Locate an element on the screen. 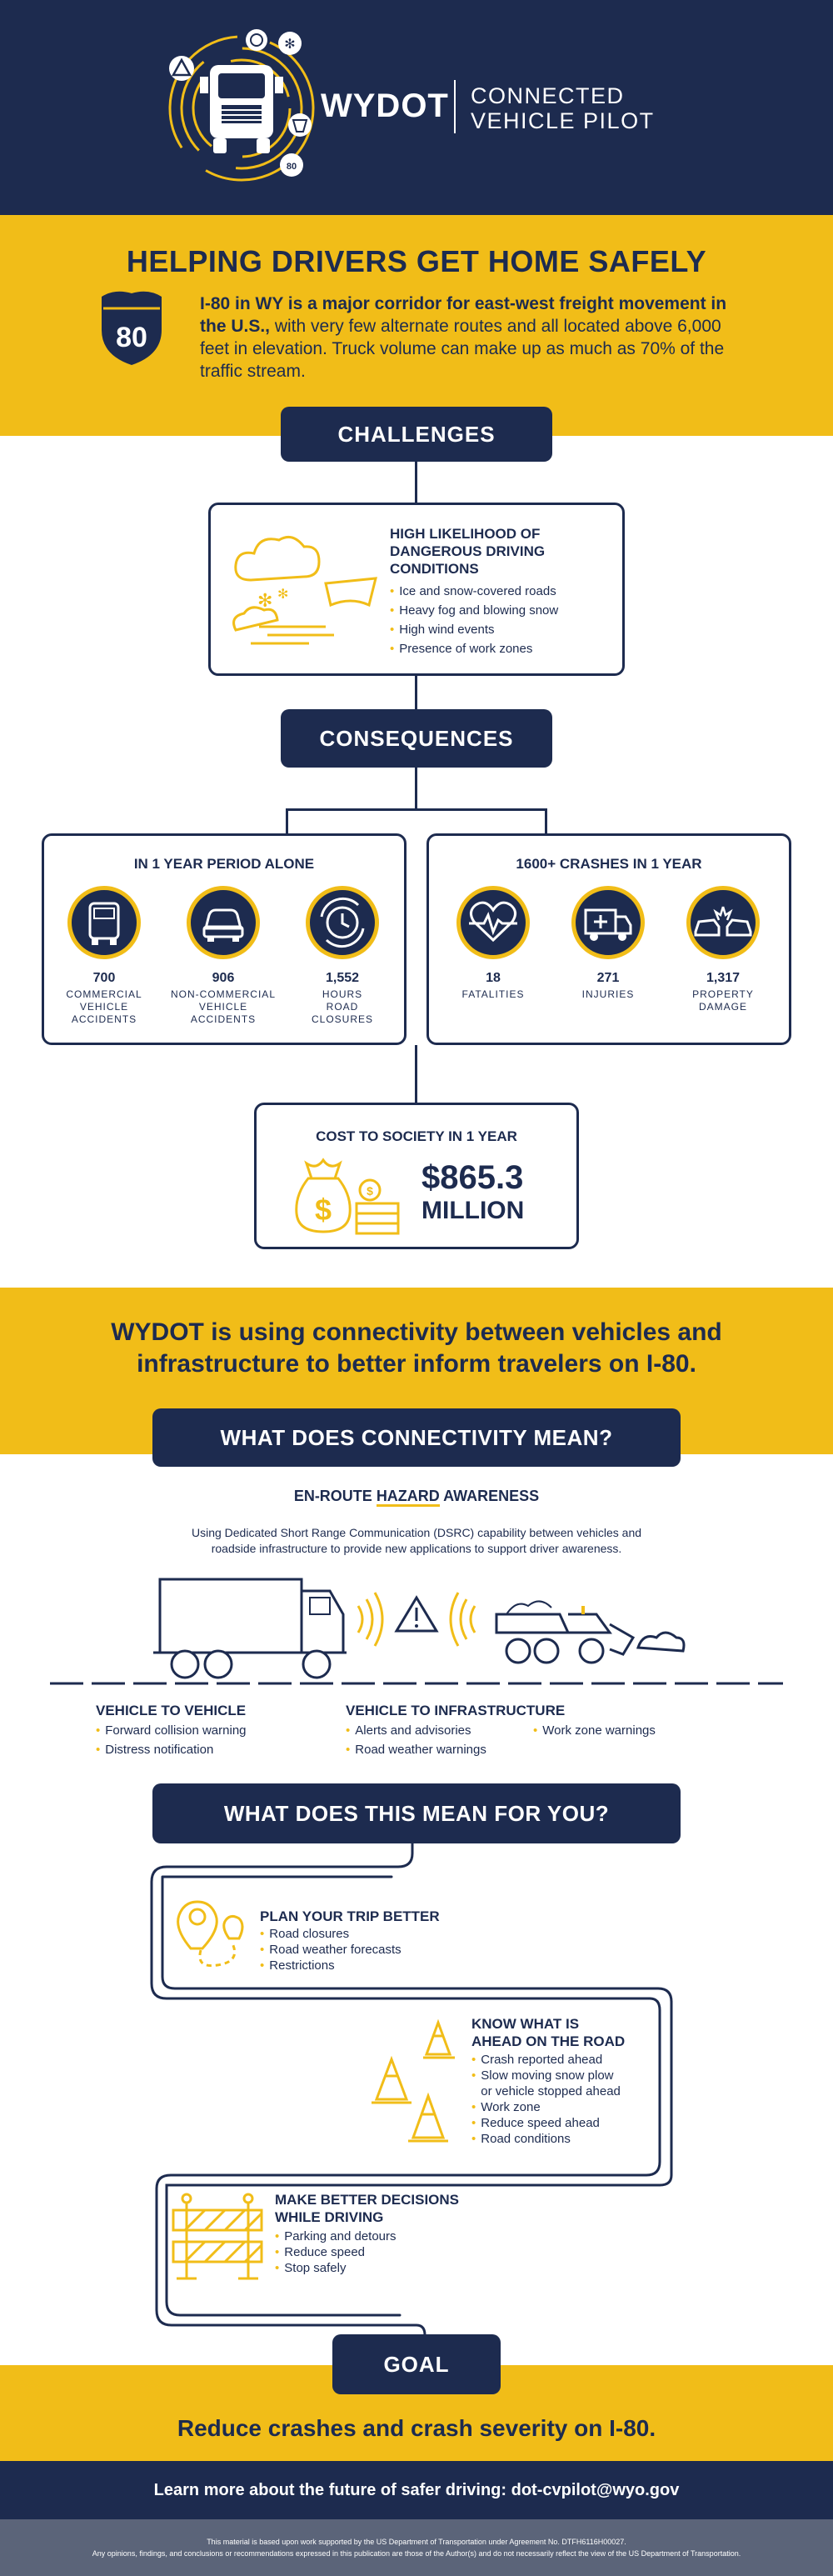 This screenshot has height=2576, width=833. brand-subtitle-line2: VEHICLE PILOT is located at coordinates (563, 120).